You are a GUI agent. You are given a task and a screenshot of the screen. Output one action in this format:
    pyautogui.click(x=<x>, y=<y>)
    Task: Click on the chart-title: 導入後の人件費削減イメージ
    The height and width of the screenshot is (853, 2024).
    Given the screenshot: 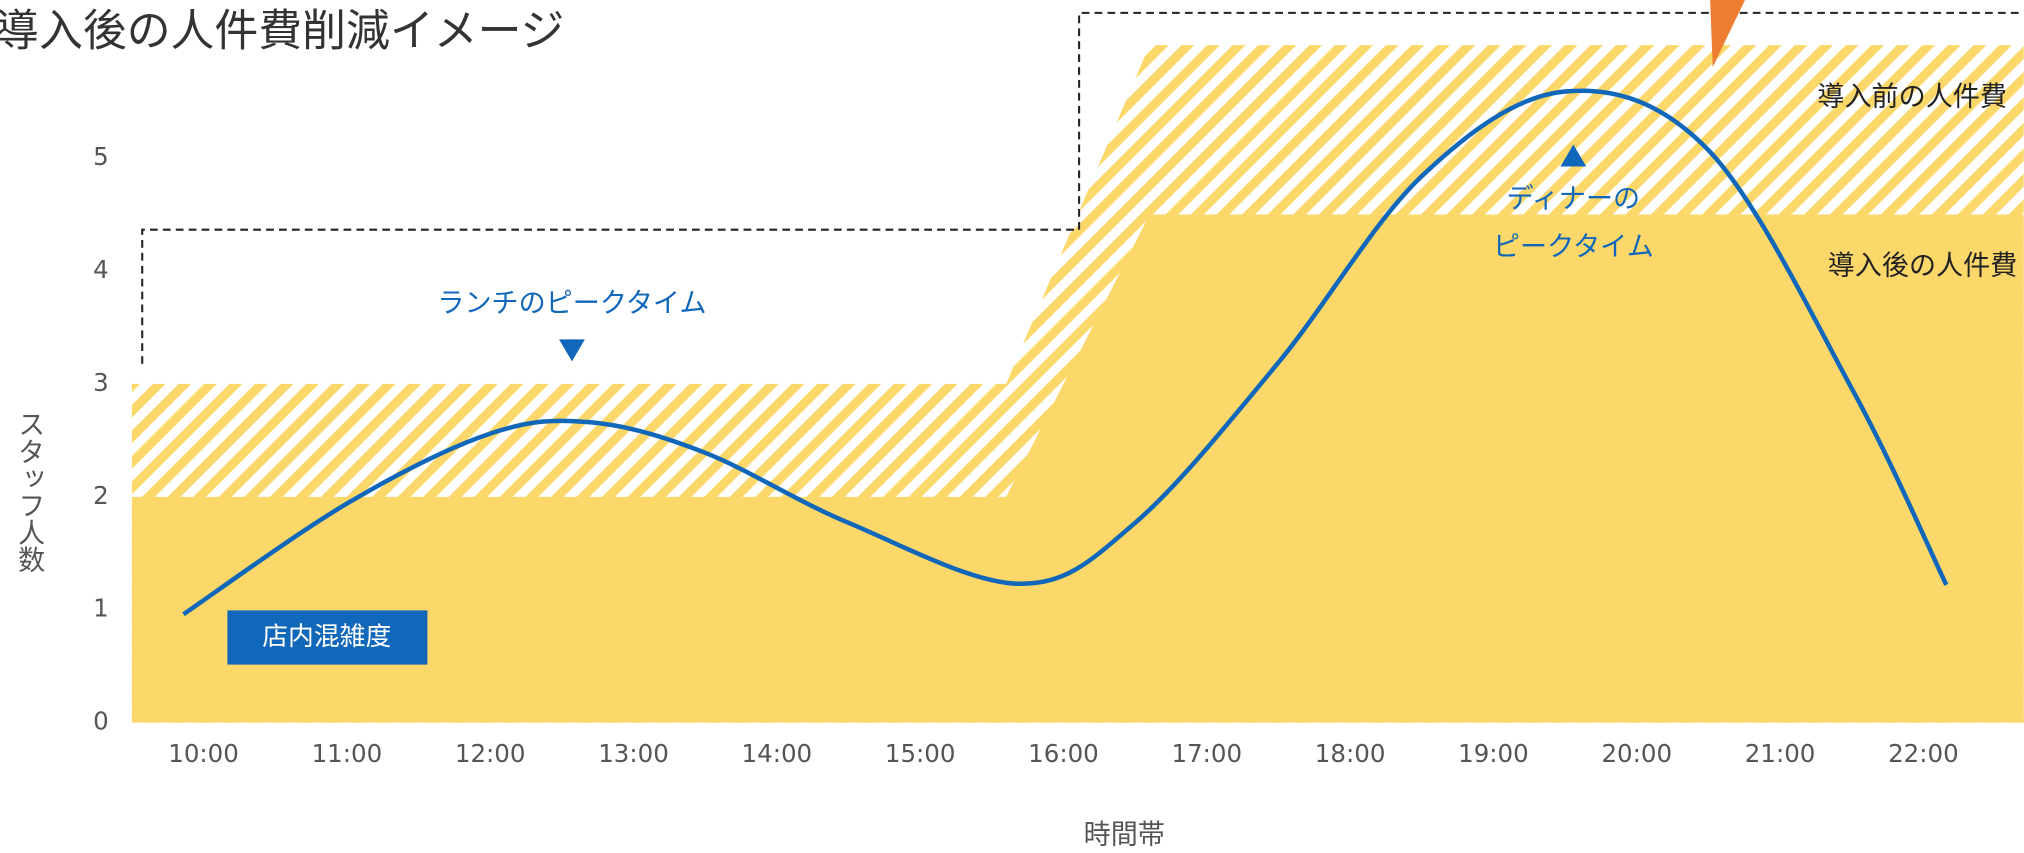 What is the action you would take?
    pyautogui.click(x=282, y=31)
    